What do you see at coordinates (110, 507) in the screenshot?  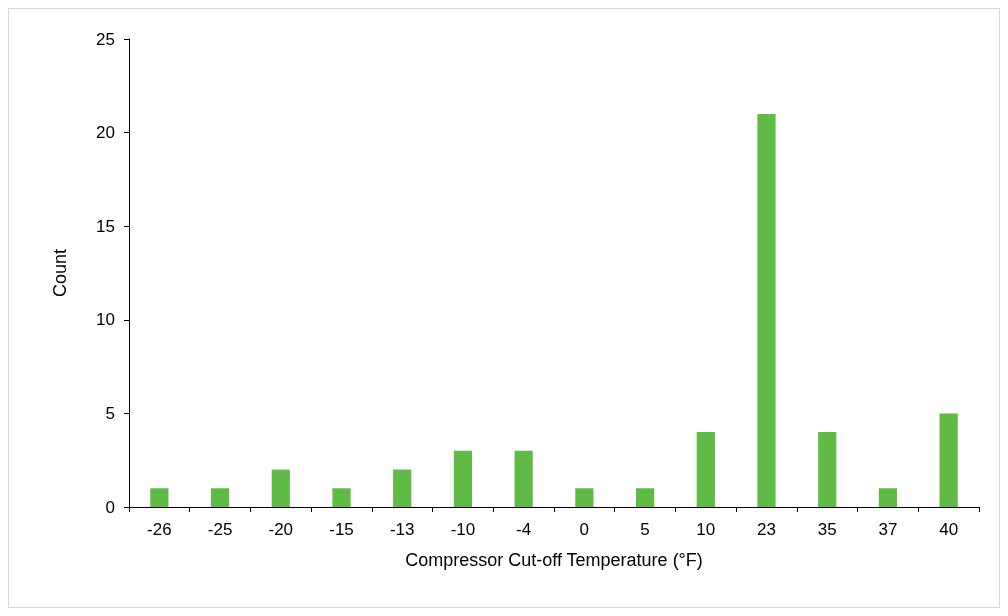 I see `y-tick-label: 0` at bounding box center [110, 507].